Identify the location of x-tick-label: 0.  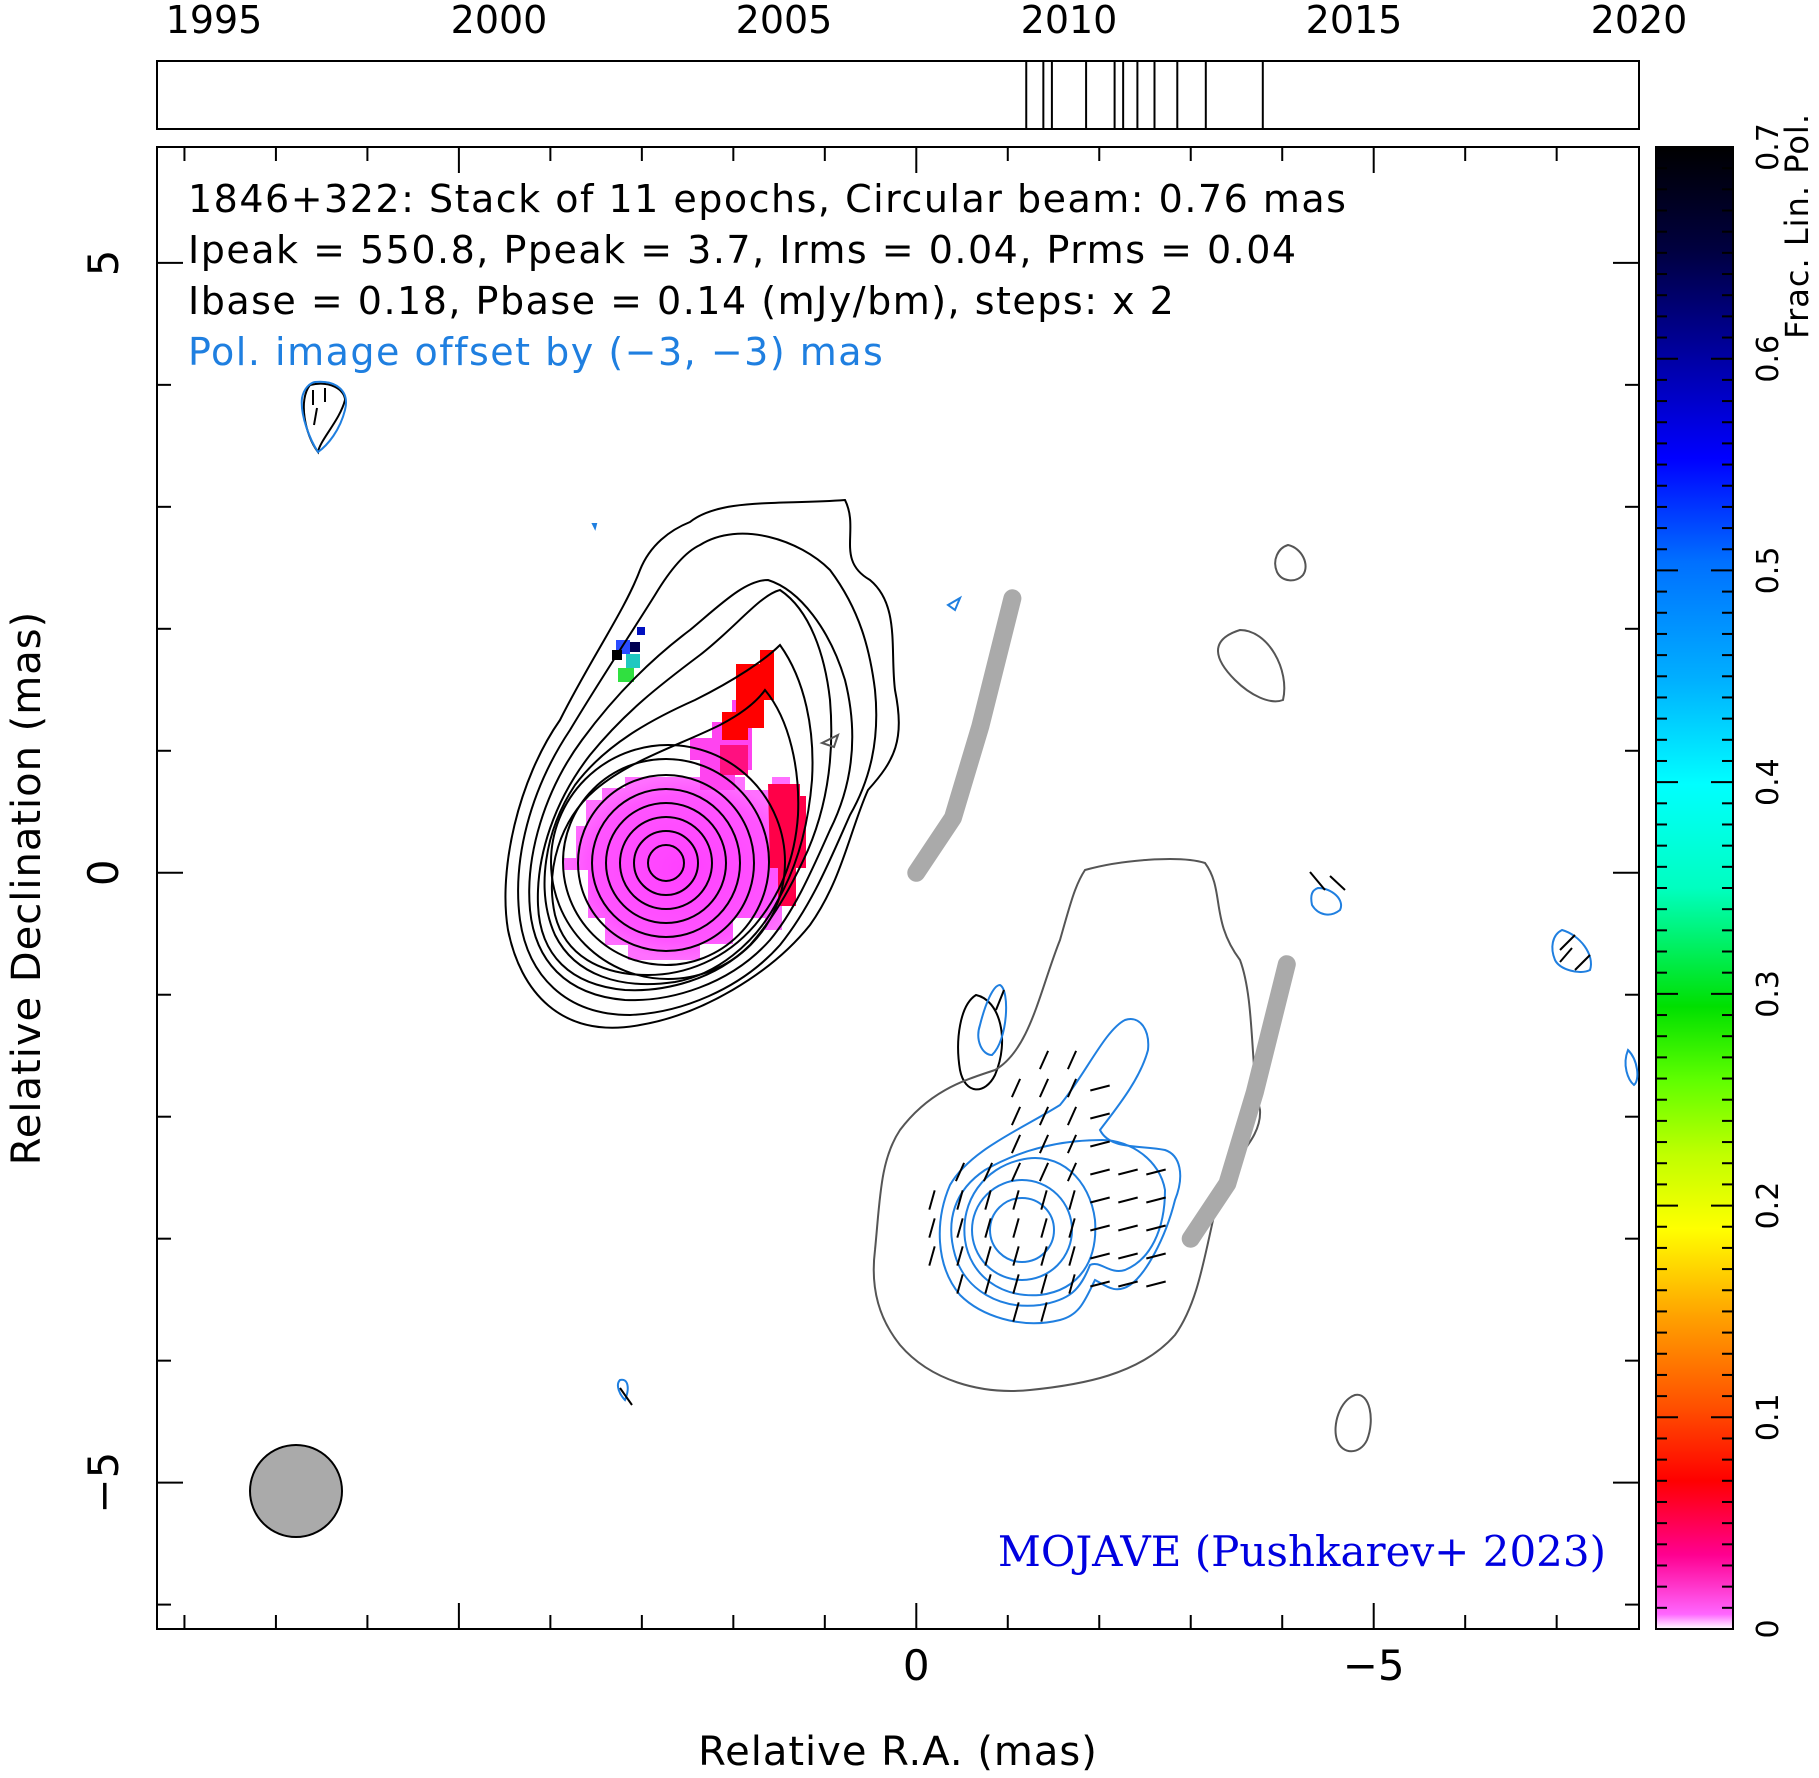
(916, 1665).